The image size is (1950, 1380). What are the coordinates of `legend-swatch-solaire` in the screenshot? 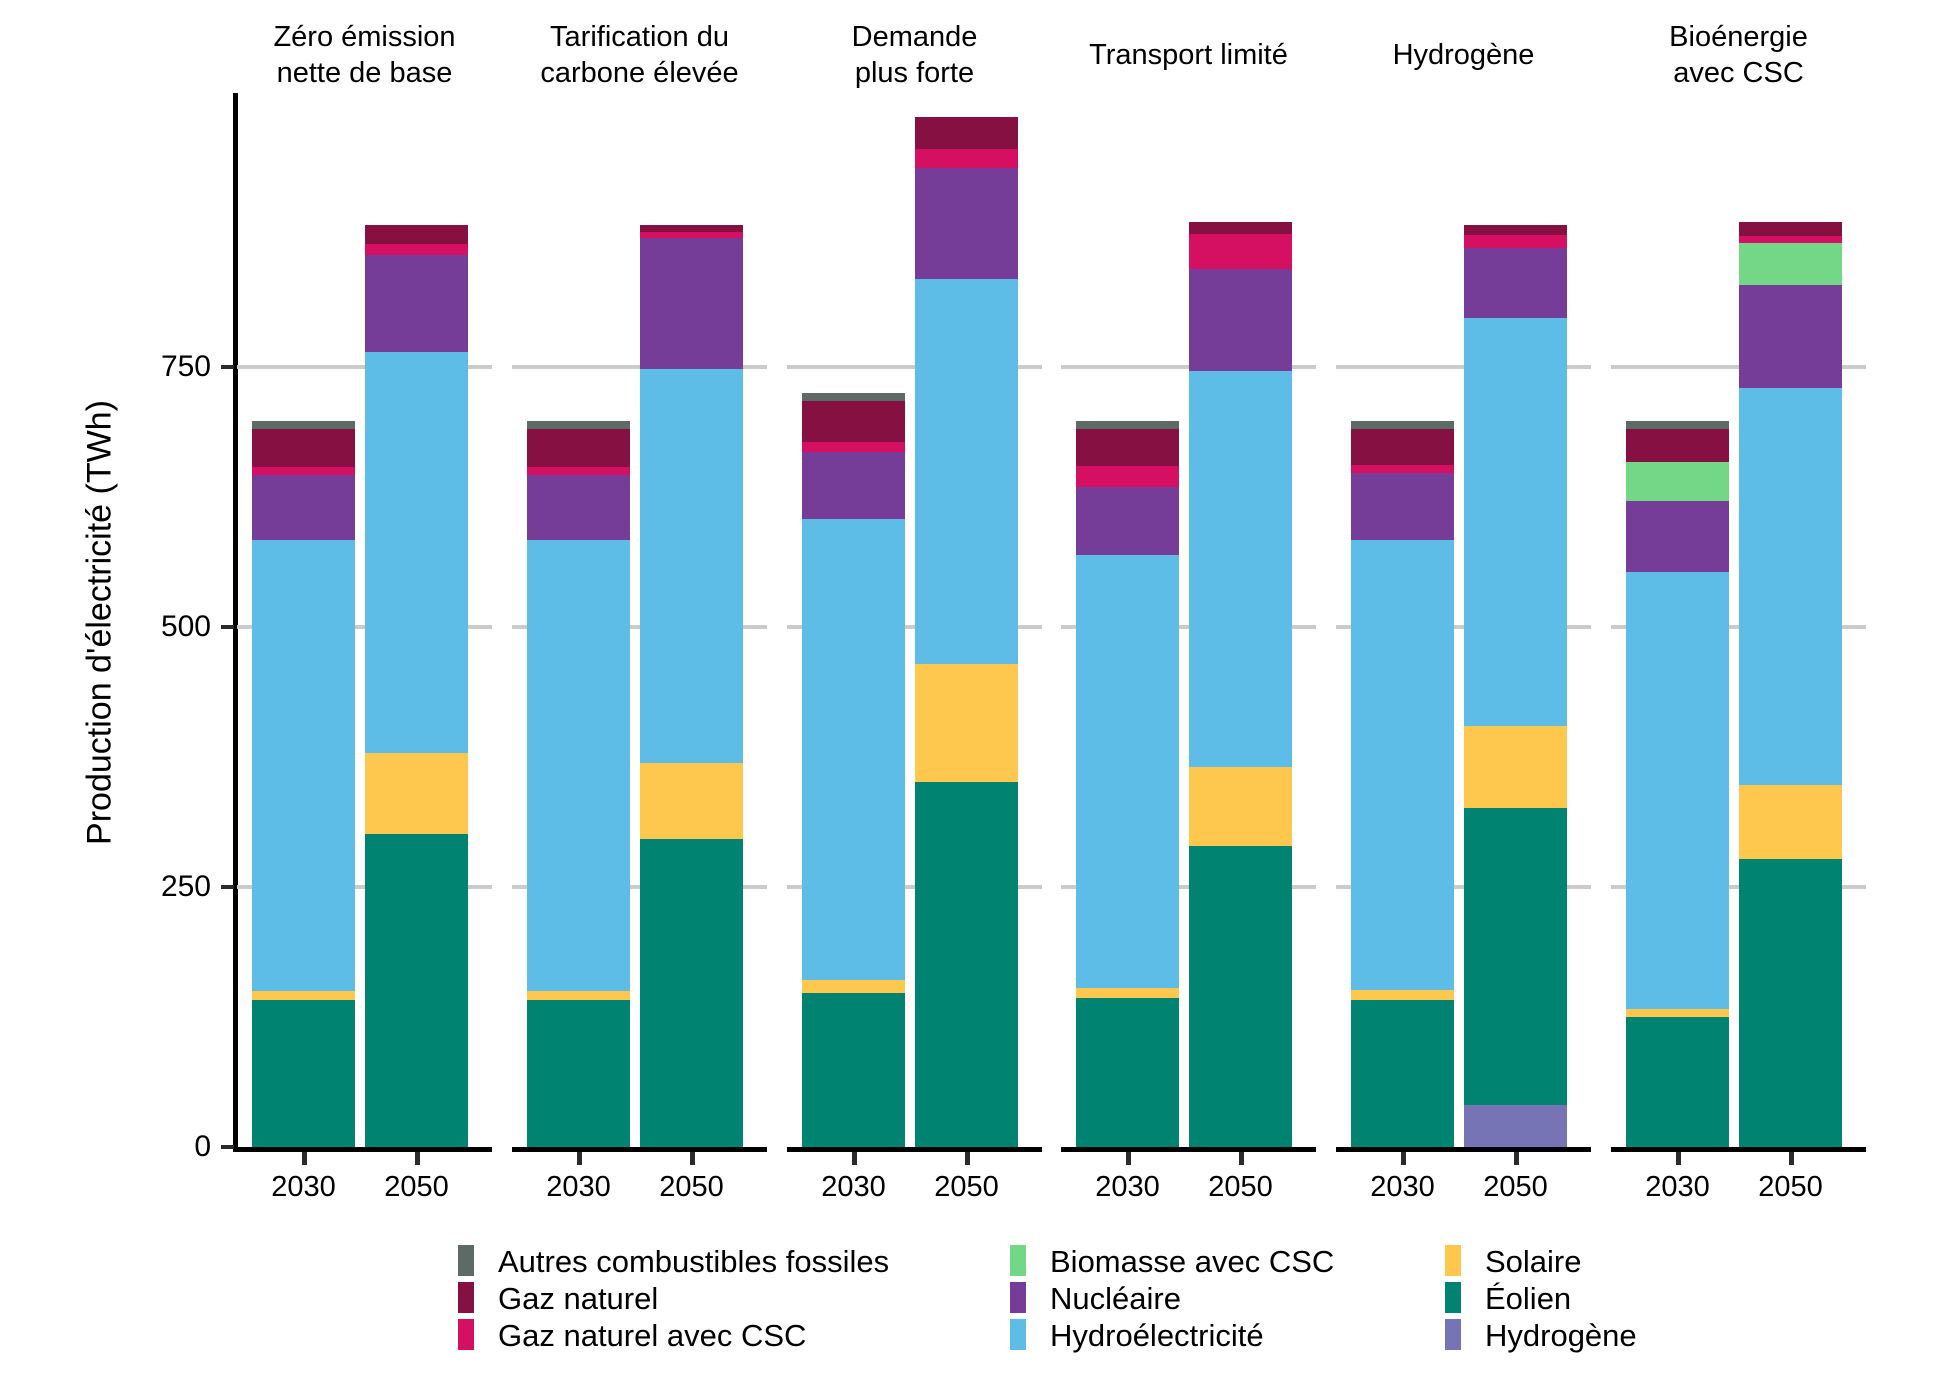 It's located at (1453, 1260).